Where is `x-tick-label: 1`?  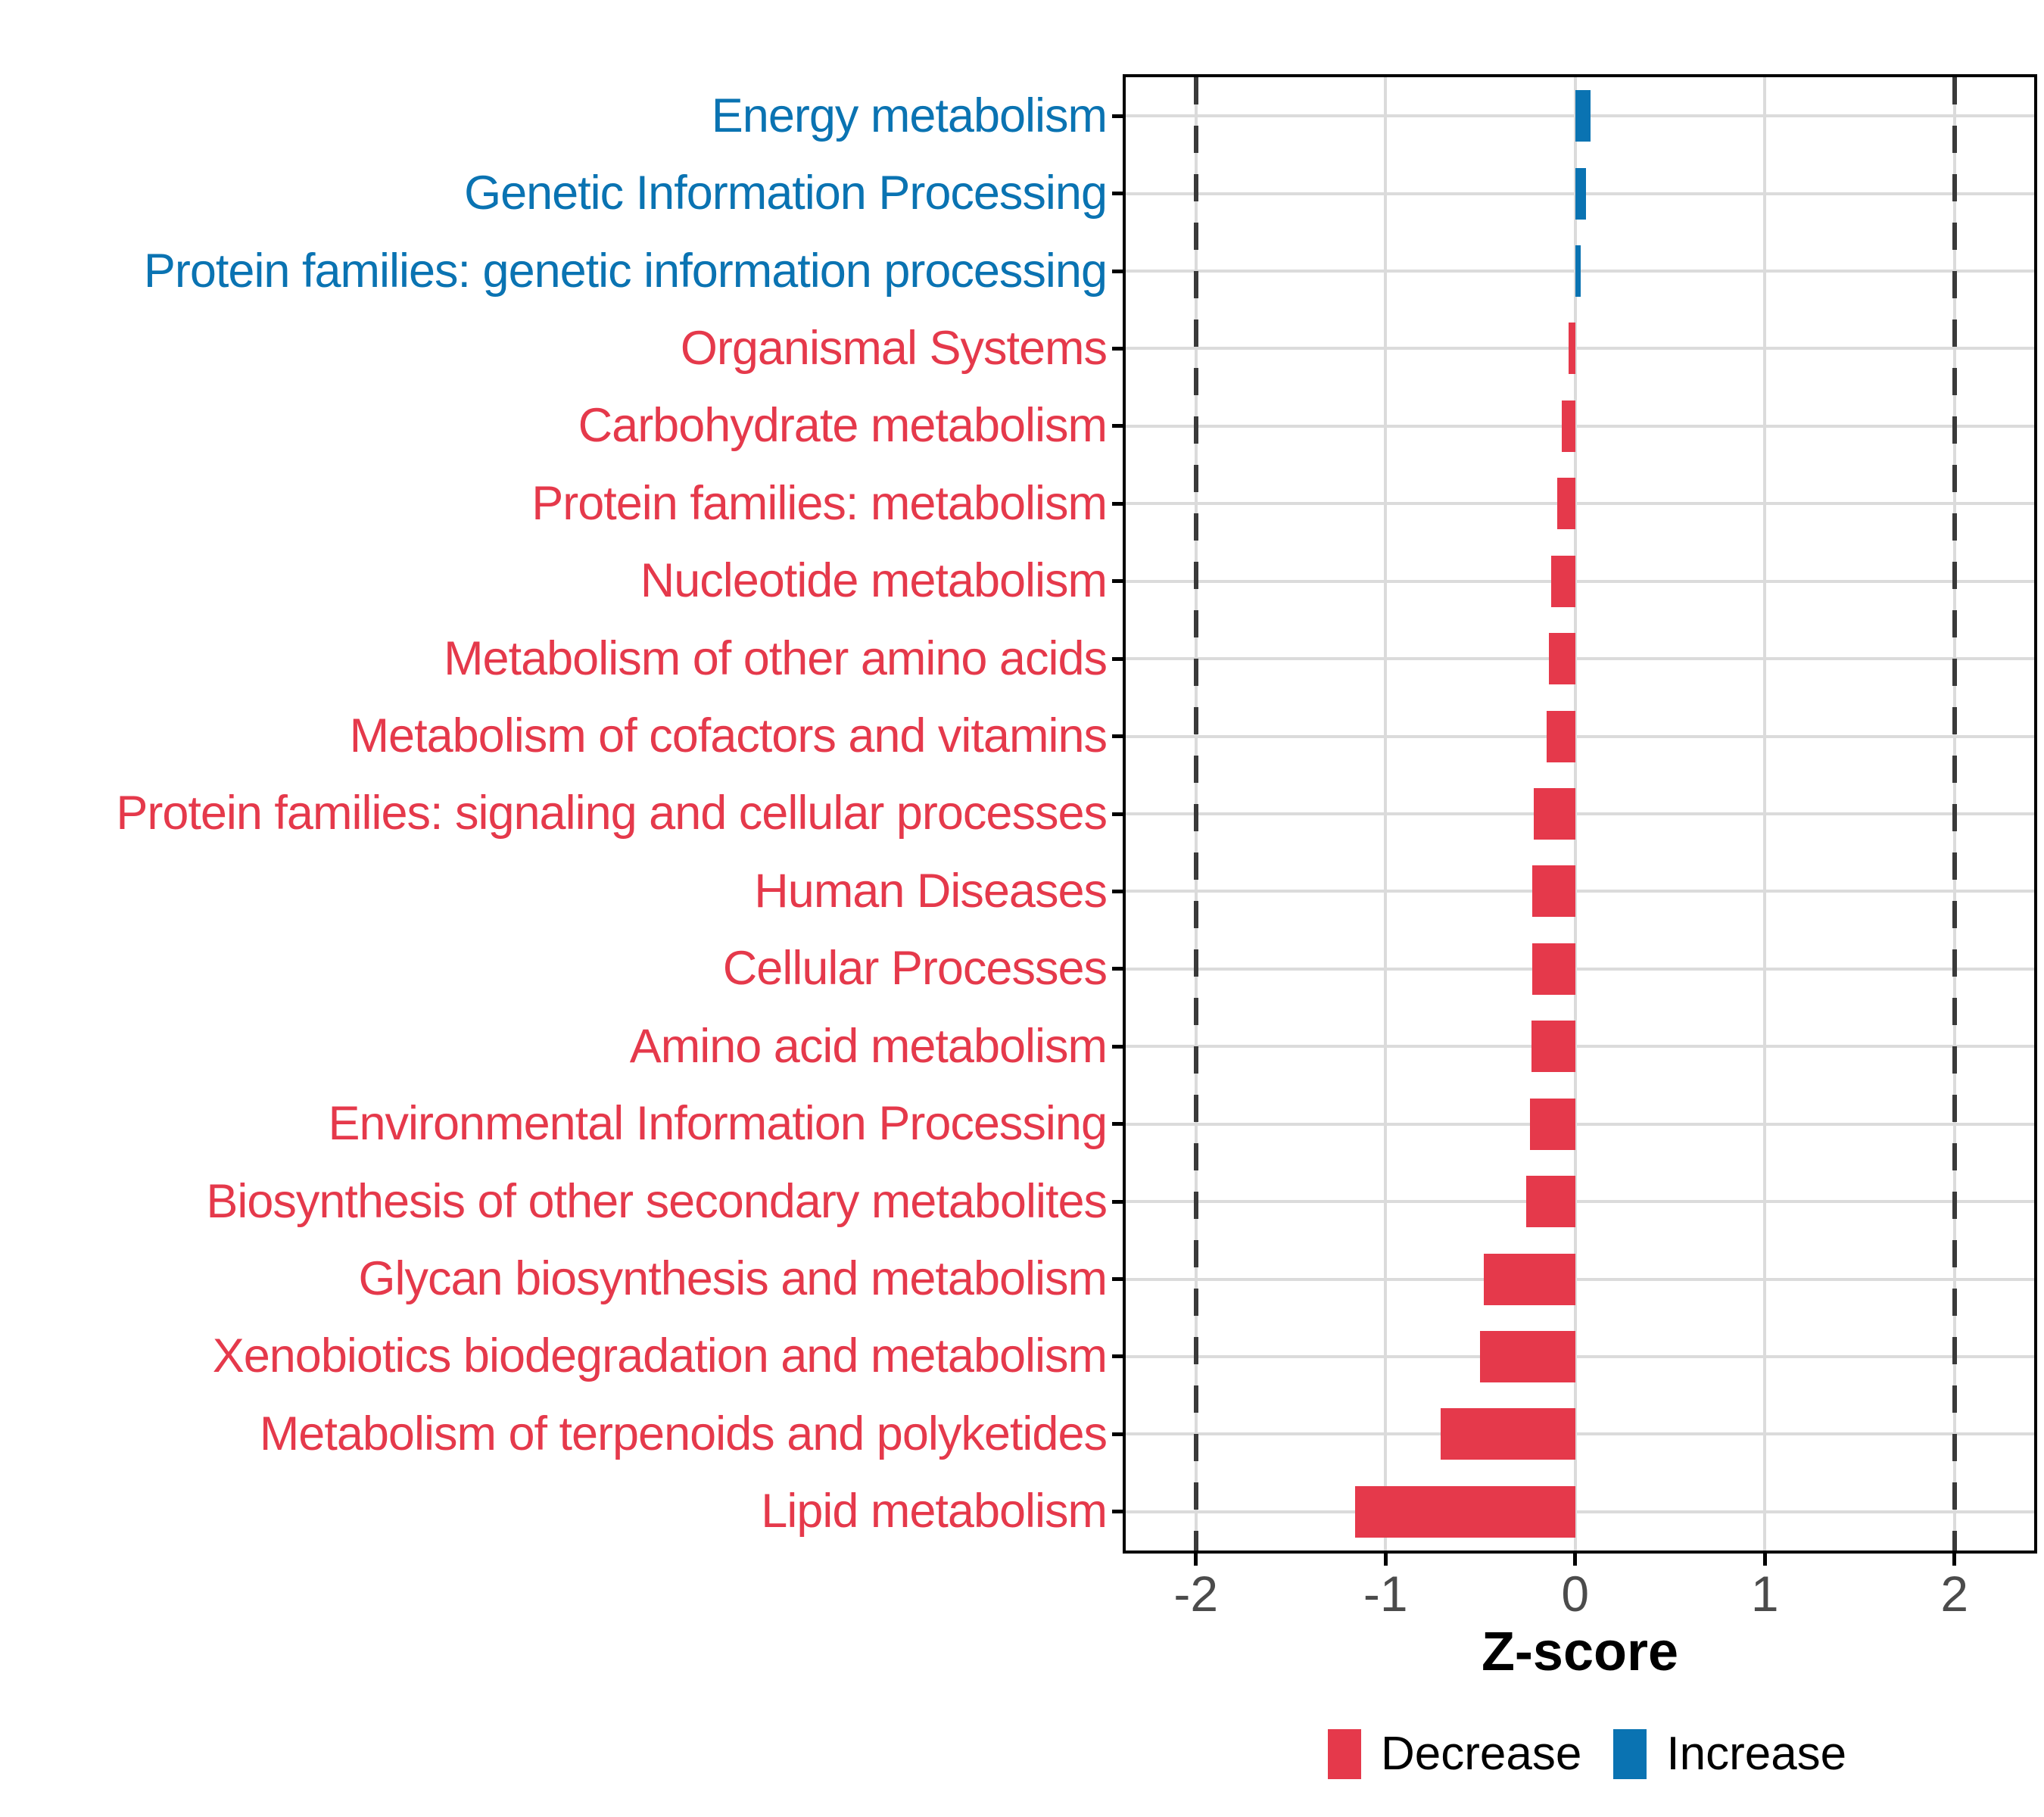 x-tick-label: 1 is located at coordinates (1764, 1594).